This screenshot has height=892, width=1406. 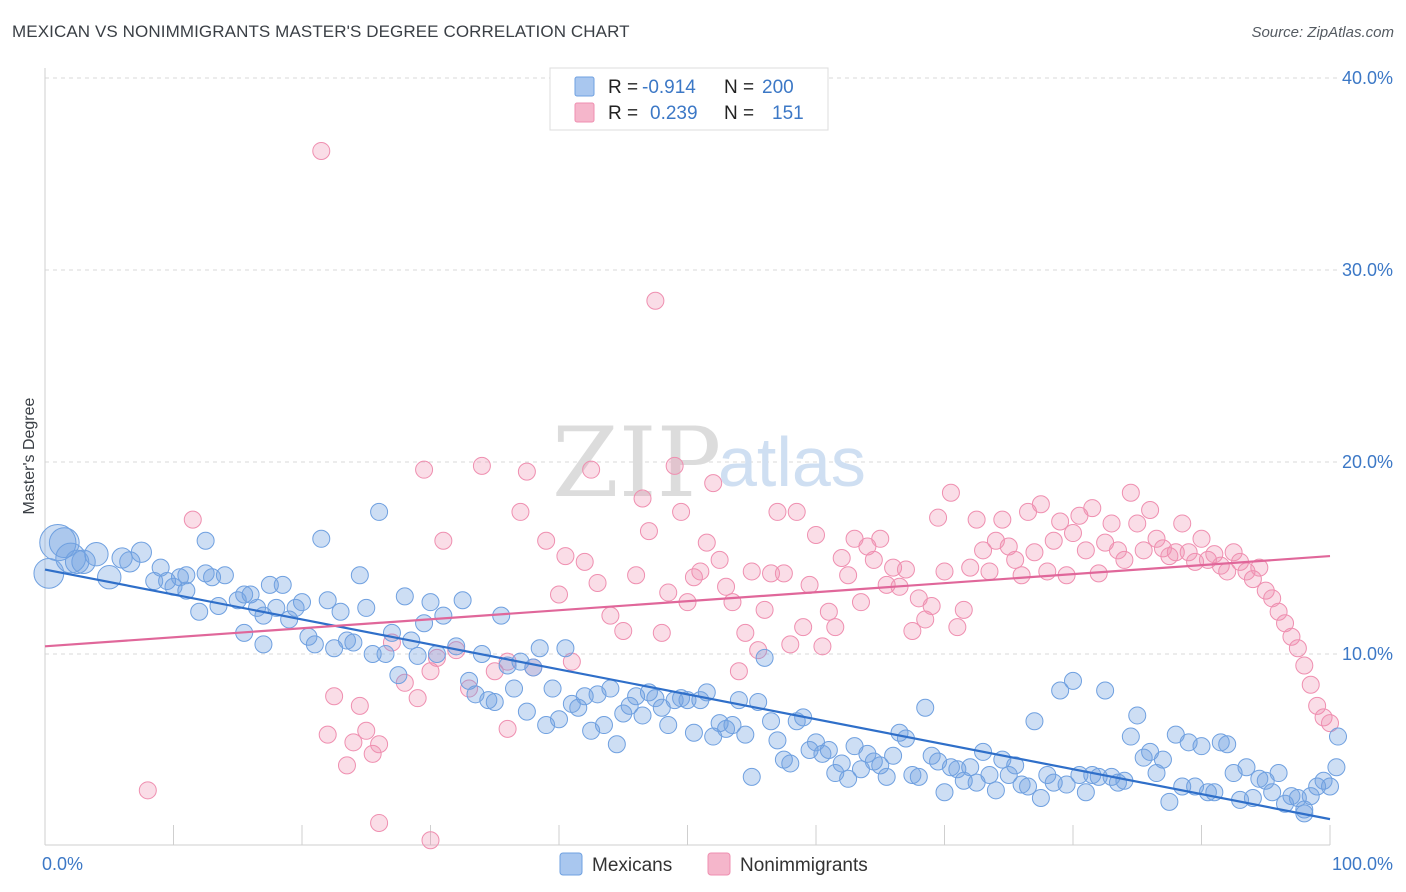 I want to click on y-tick-label: 20.0%, so click(x=1367, y=462).